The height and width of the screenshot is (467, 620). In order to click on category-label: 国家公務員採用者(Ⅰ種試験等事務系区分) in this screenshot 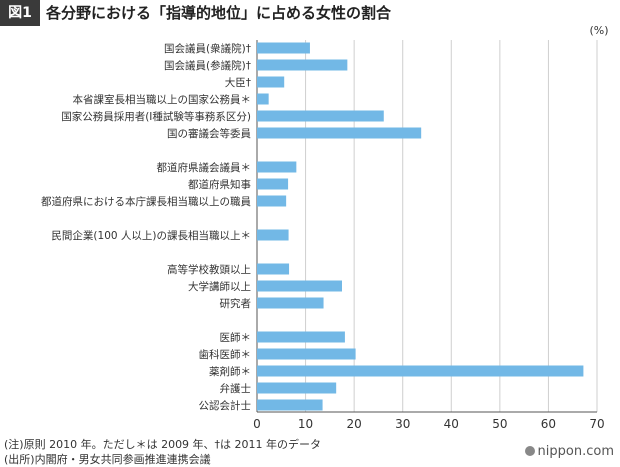, I will do `click(156, 116)`.